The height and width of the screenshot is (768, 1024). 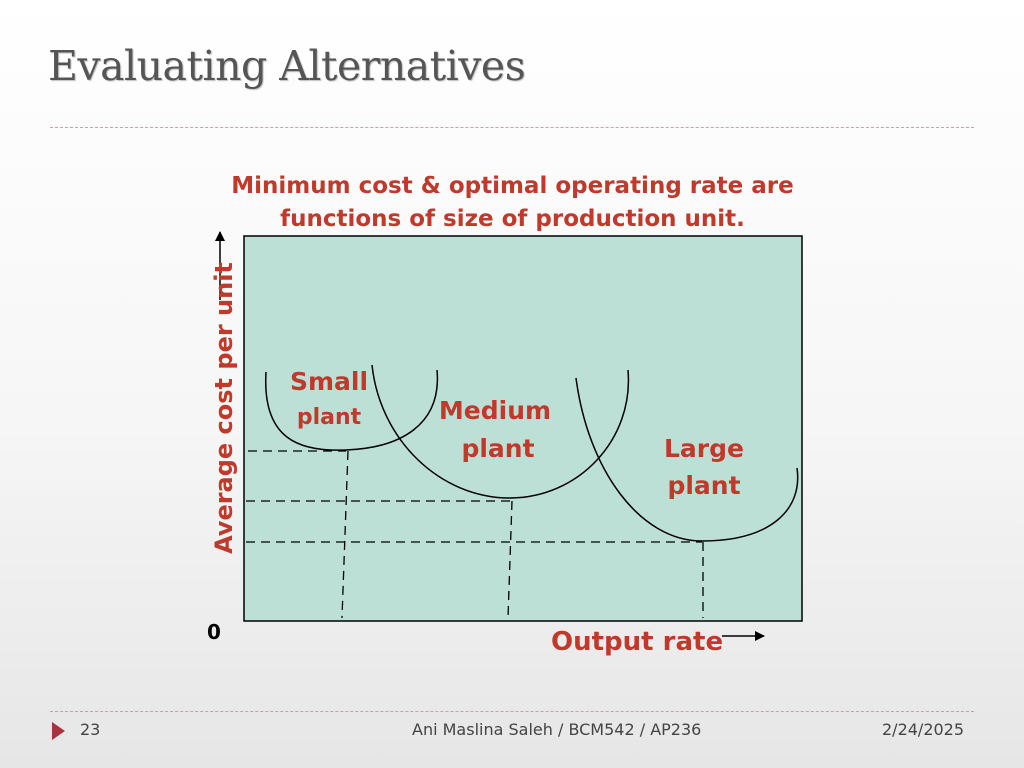 What do you see at coordinates (58, 731) in the screenshot?
I see `footer-arrow-icon` at bounding box center [58, 731].